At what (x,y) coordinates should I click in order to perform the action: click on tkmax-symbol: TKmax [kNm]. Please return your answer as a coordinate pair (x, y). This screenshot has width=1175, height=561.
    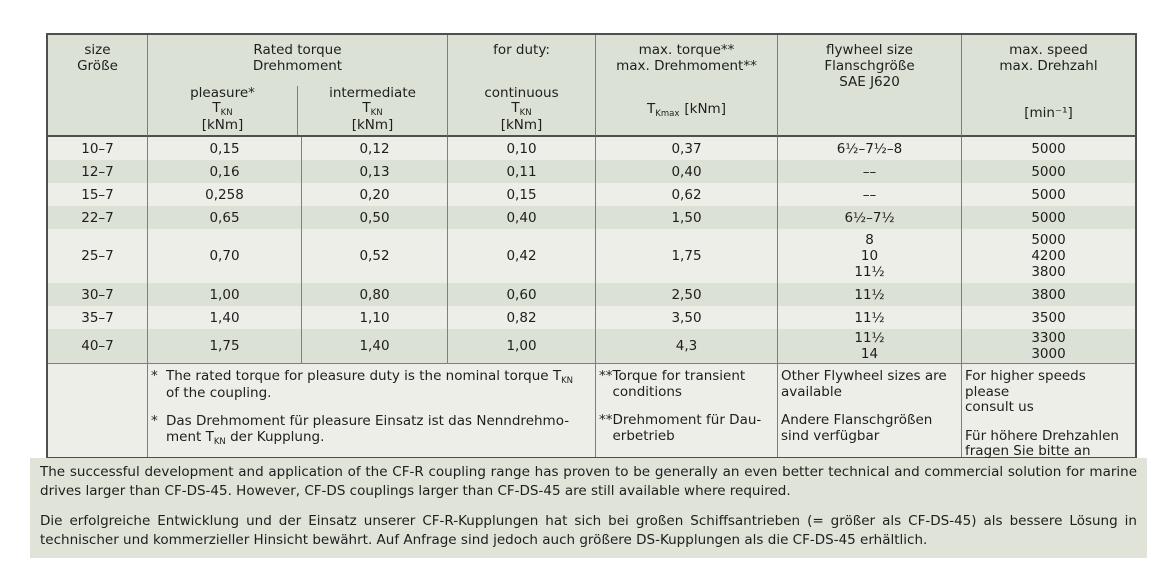
    Looking at the image, I should click on (686, 110).